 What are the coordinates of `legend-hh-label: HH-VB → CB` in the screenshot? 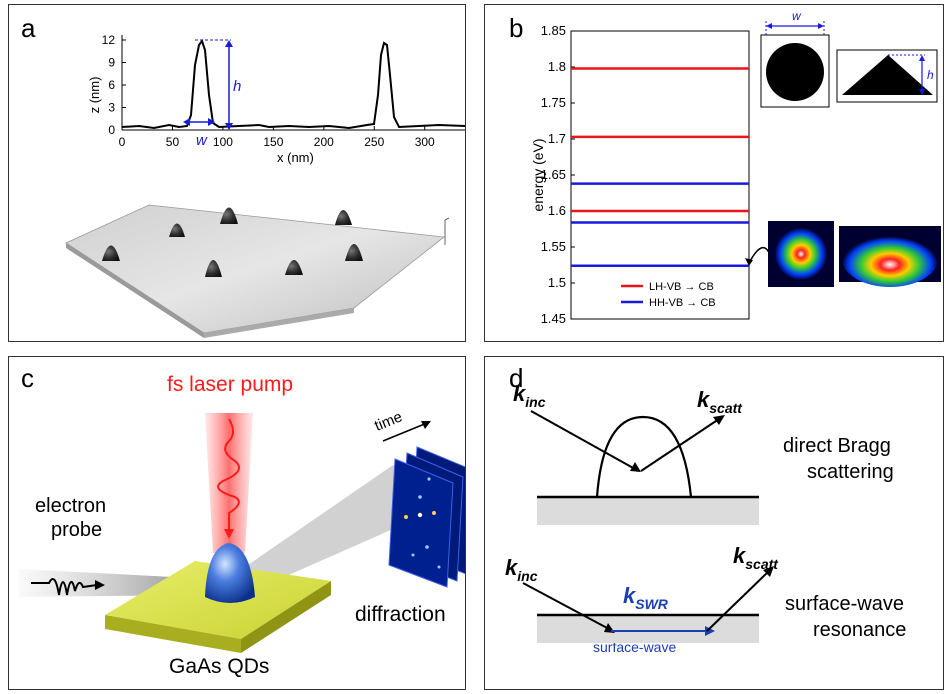 It's located at (682, 303).